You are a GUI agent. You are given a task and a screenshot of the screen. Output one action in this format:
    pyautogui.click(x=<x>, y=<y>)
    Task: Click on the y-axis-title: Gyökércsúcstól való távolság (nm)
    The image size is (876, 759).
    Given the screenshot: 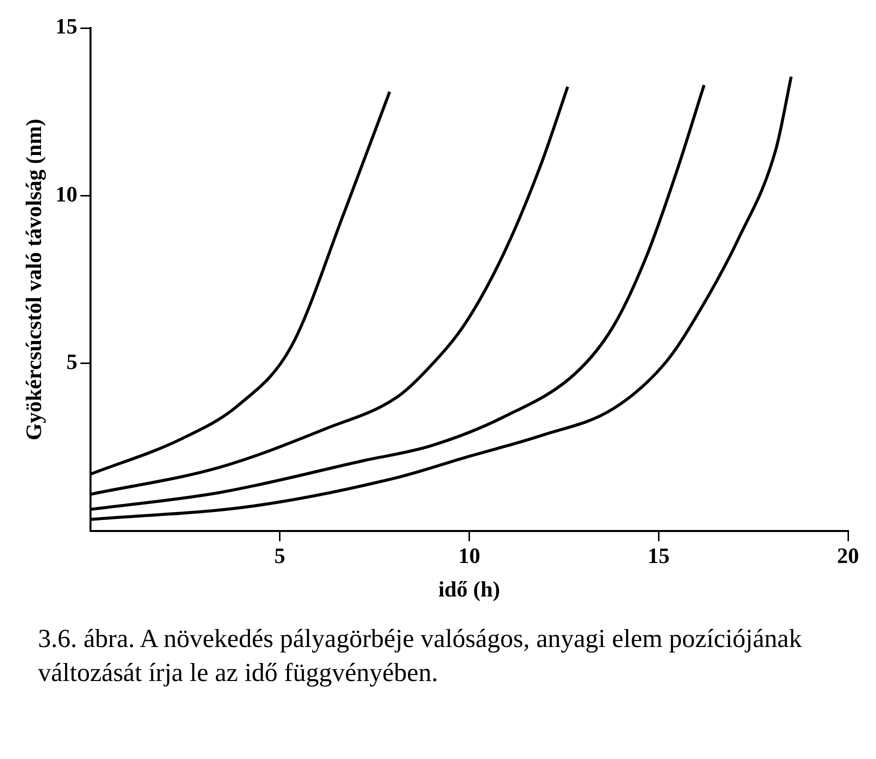 What is the action you would take?
    pyautogui.click(x=33, y=279)
    